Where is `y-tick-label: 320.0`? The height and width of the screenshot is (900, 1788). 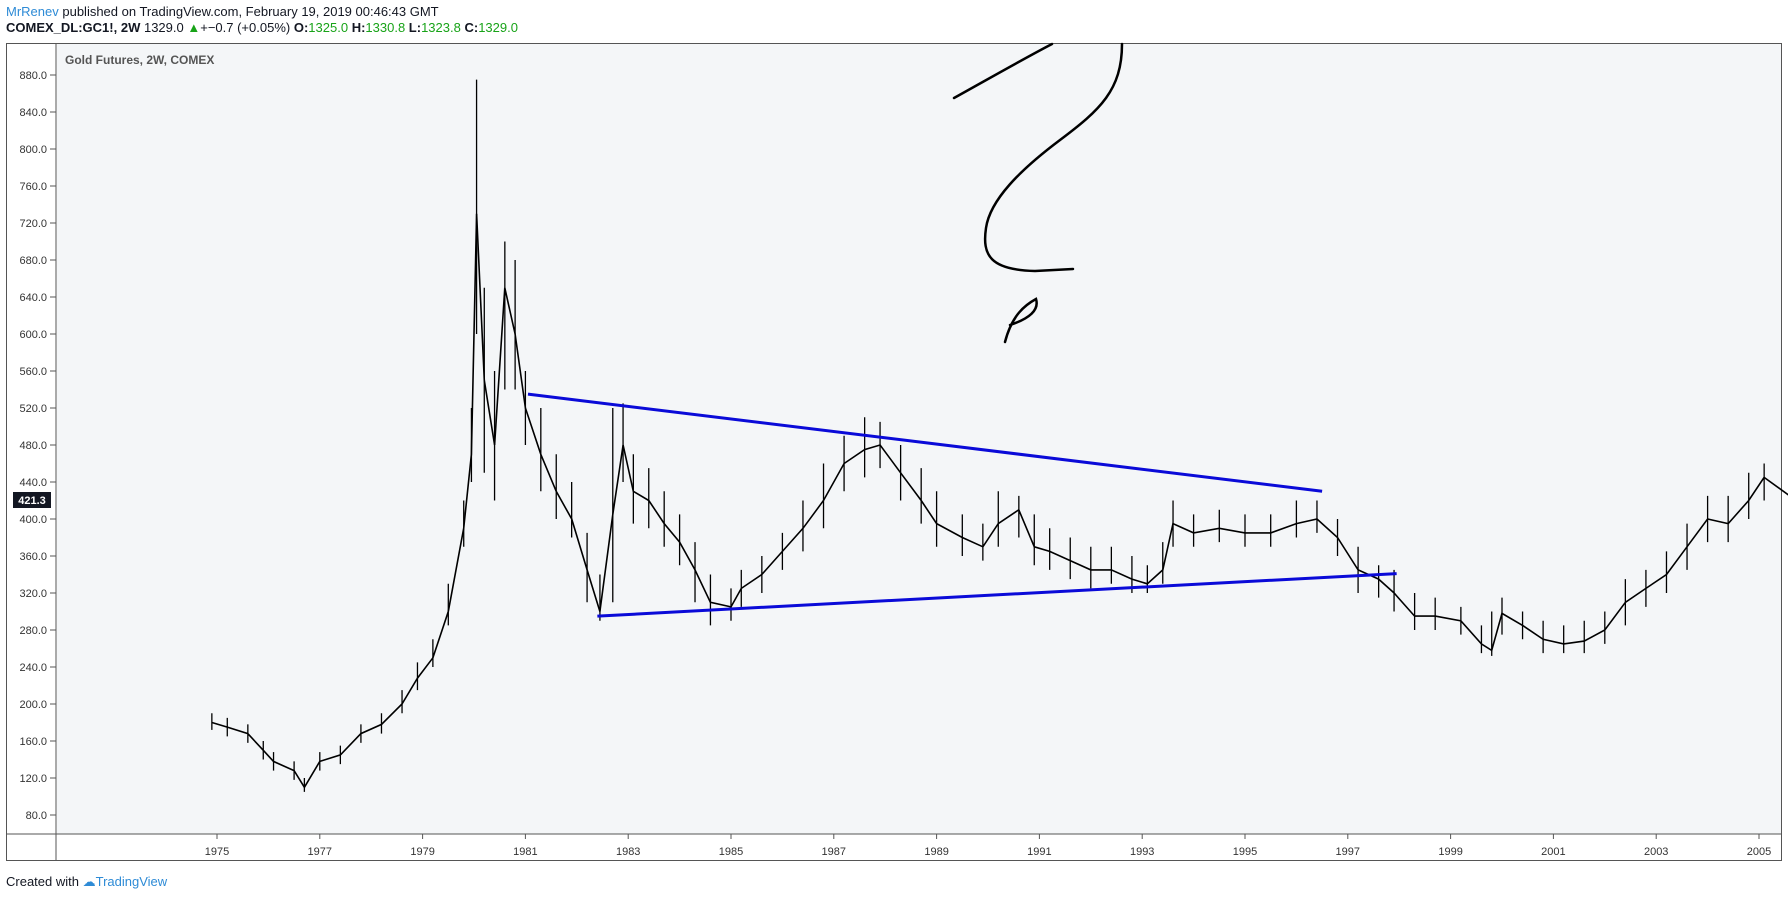
y-tick-label: 320.0 is located at coordinates (33, 594).